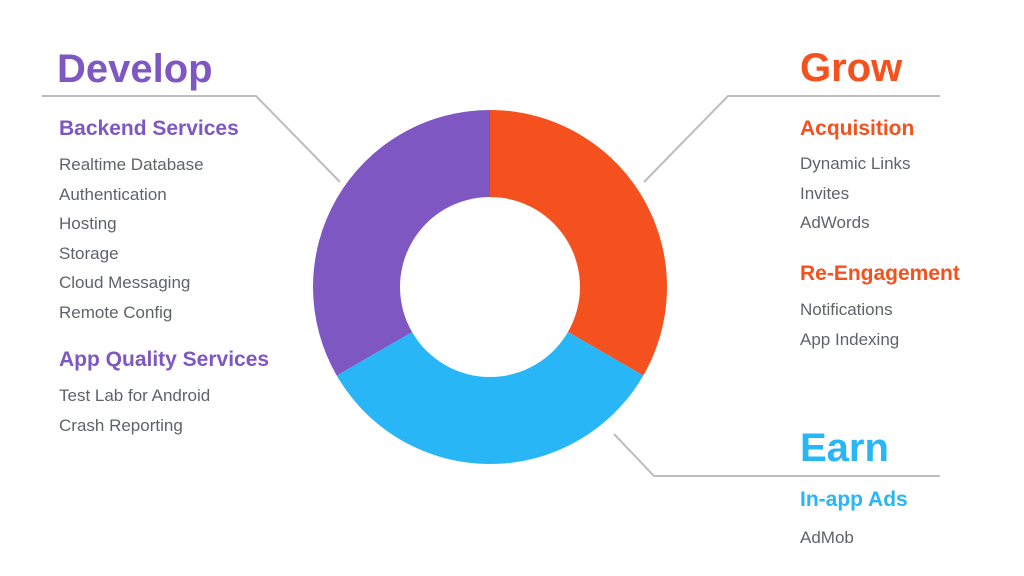 Image resolution: width=1024 pixels, height=576 pixels. What do you see at coordinates (131, 164) in the screenshot?
I see `list-item: Realtime Database` at bounding box center [131, 164].